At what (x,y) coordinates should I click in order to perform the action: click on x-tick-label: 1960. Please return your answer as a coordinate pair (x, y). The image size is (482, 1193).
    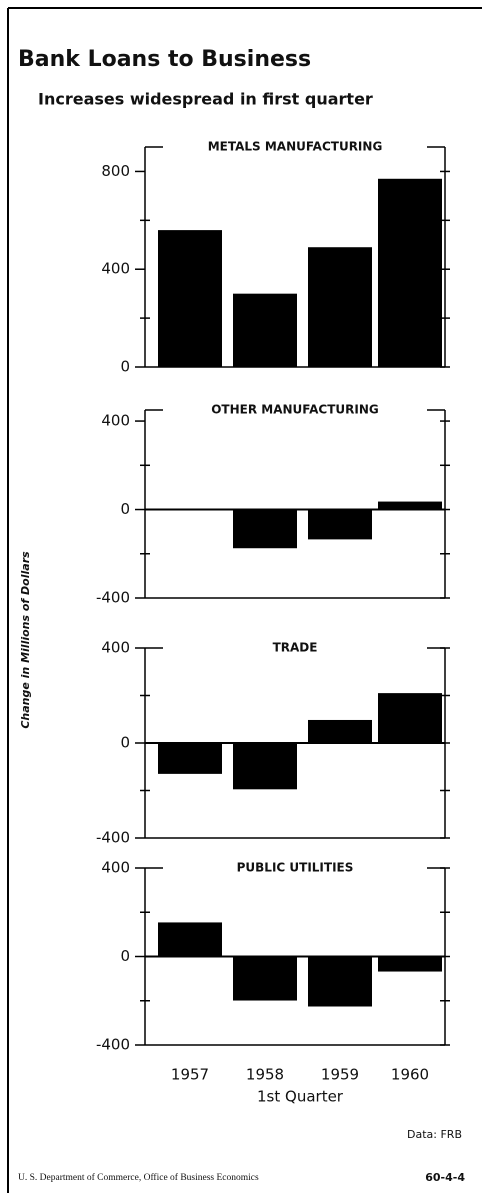
    Looking at the image, I should click on (410, 1075).